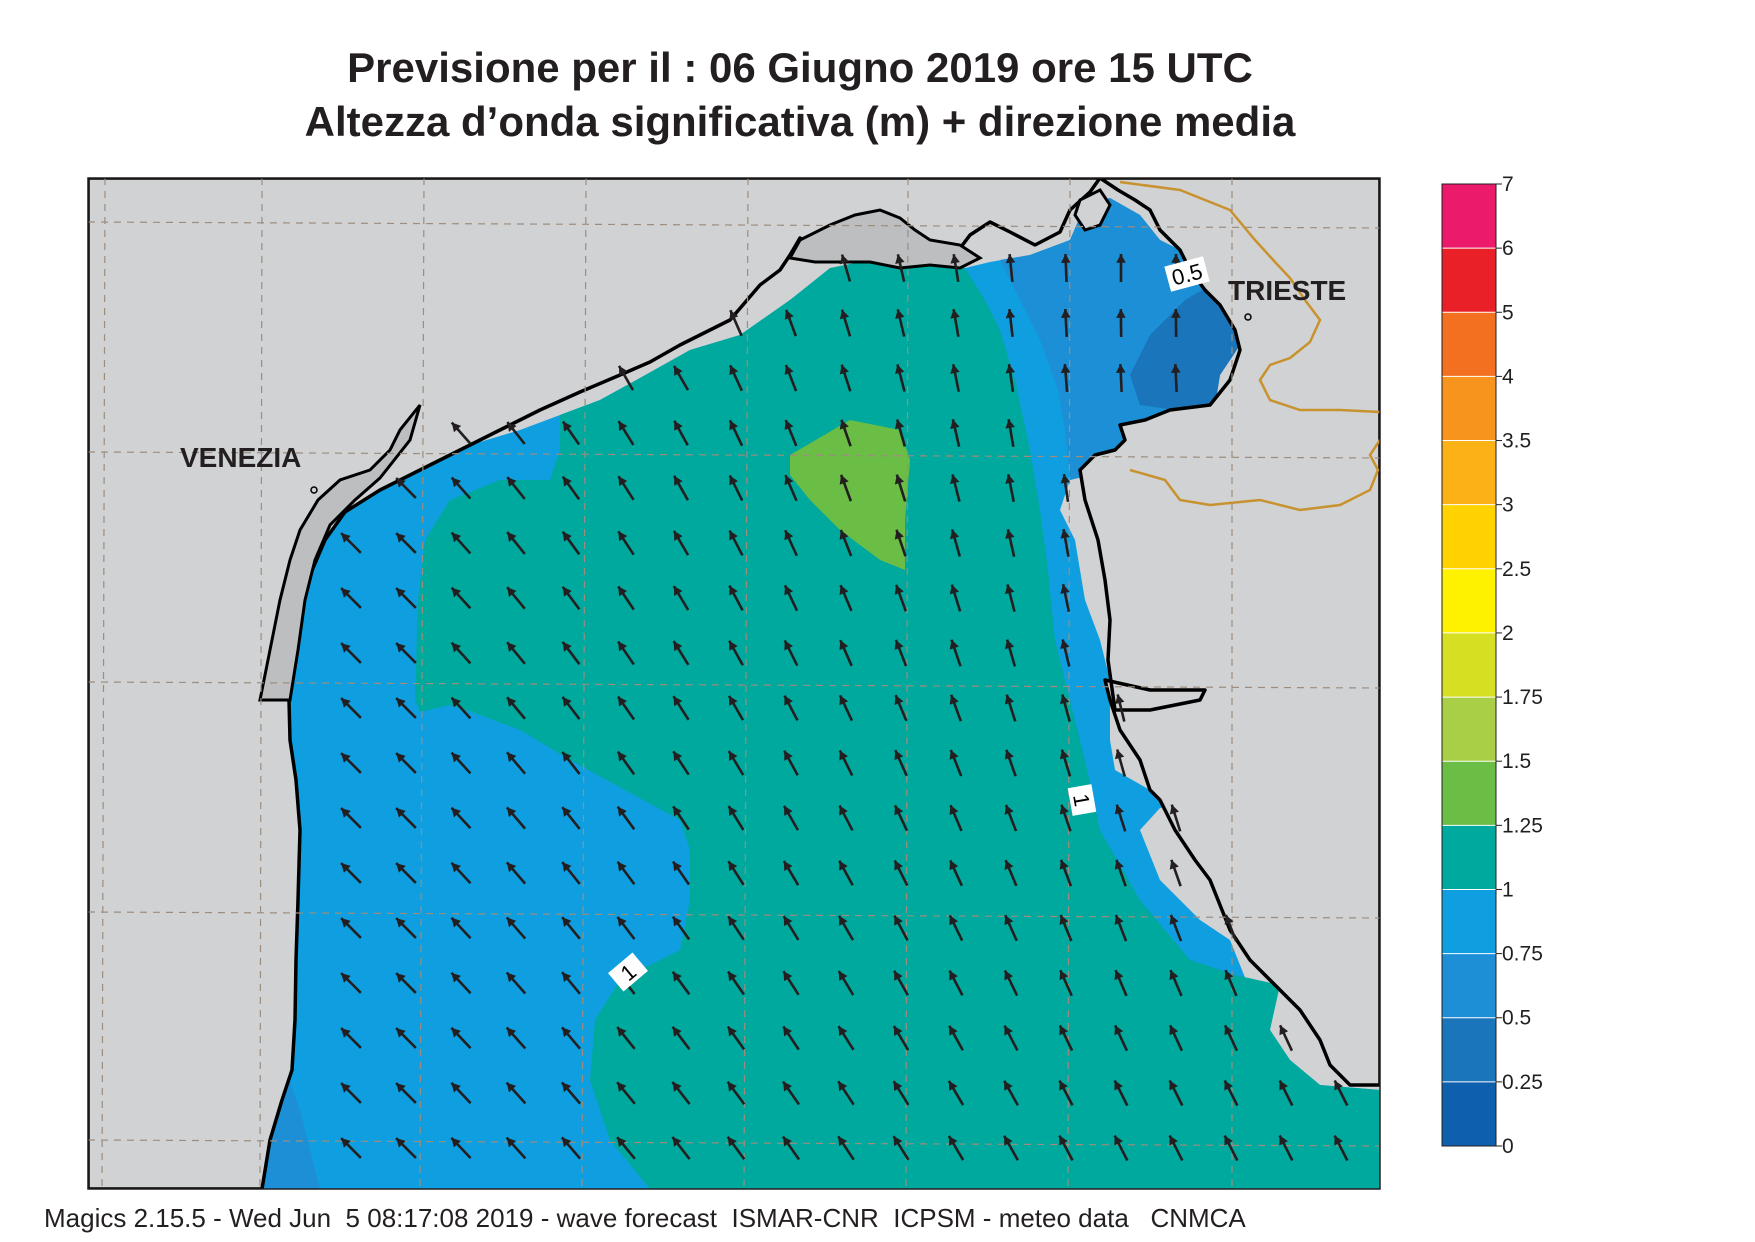 Image resolution: width=1755 pixels, height=1242 pixels. What do you see at coordinates (1522, 954) in the screenshot?
I see `colorbar-tick-label: 0.75` at bounding box center [1522, 954].